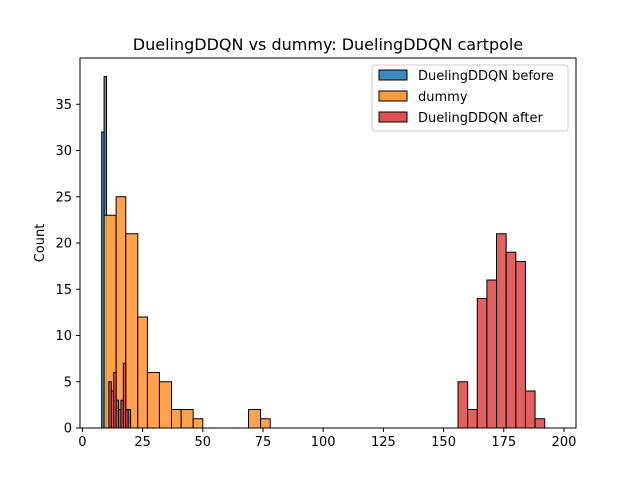 Image resolution: width=640 pixels, height=480 pixels. I want to click on y-tick-label: 10, so click(63, 336).